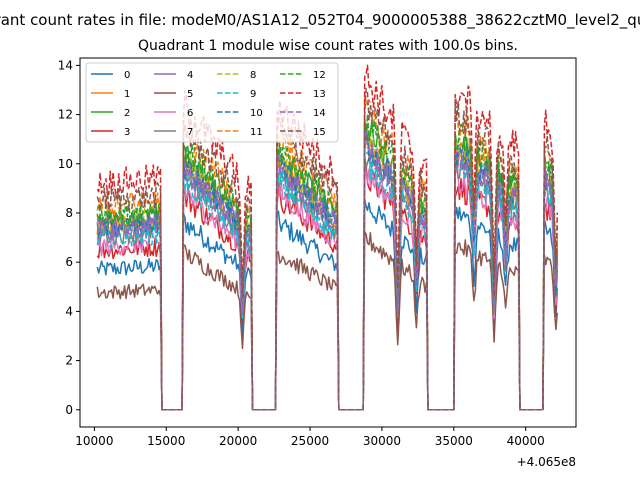  Describe the element at coordinates (127, 113) in the screenshot. I see `legend-label-2: 2` at that location.